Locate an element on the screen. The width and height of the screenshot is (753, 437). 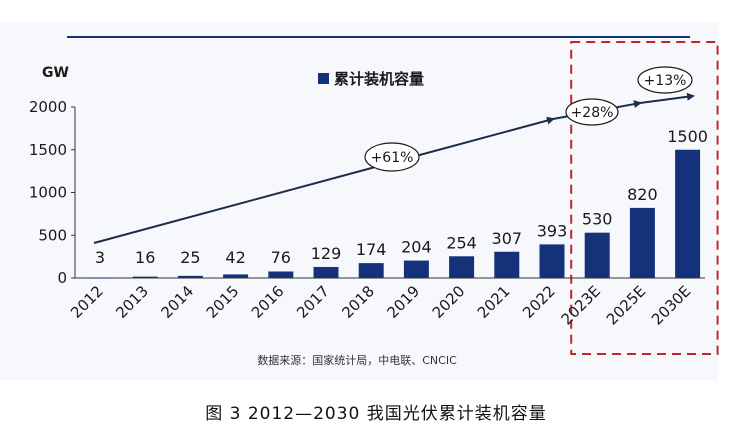
bar-2019 is located at coordinates (416, 269).